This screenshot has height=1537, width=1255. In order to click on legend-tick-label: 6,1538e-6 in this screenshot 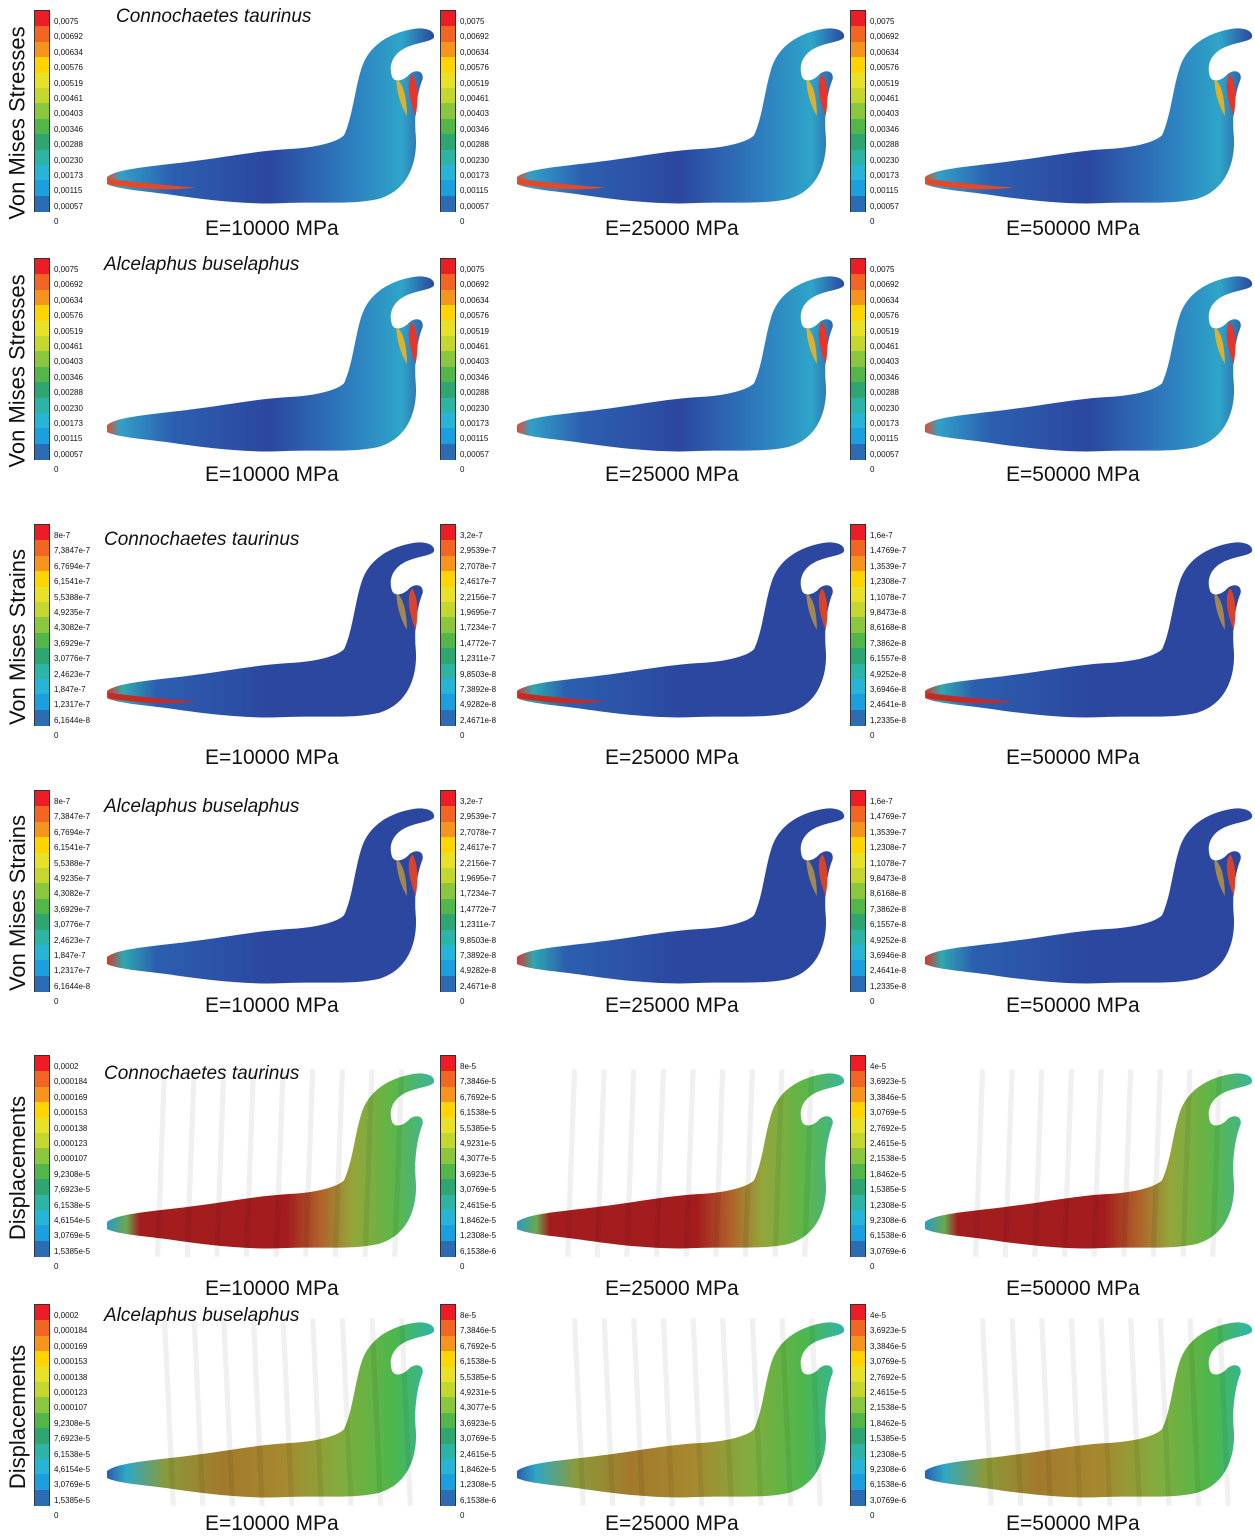, I will do `click(888, 1236)`.